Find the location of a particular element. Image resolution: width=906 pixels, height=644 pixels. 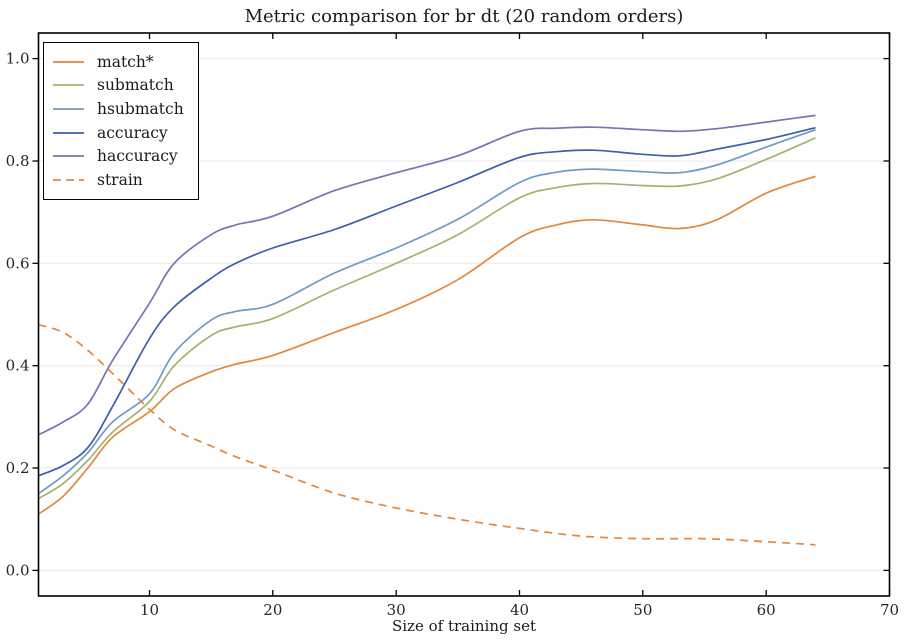

legend-label: match* is located at coordinates (125, 61).